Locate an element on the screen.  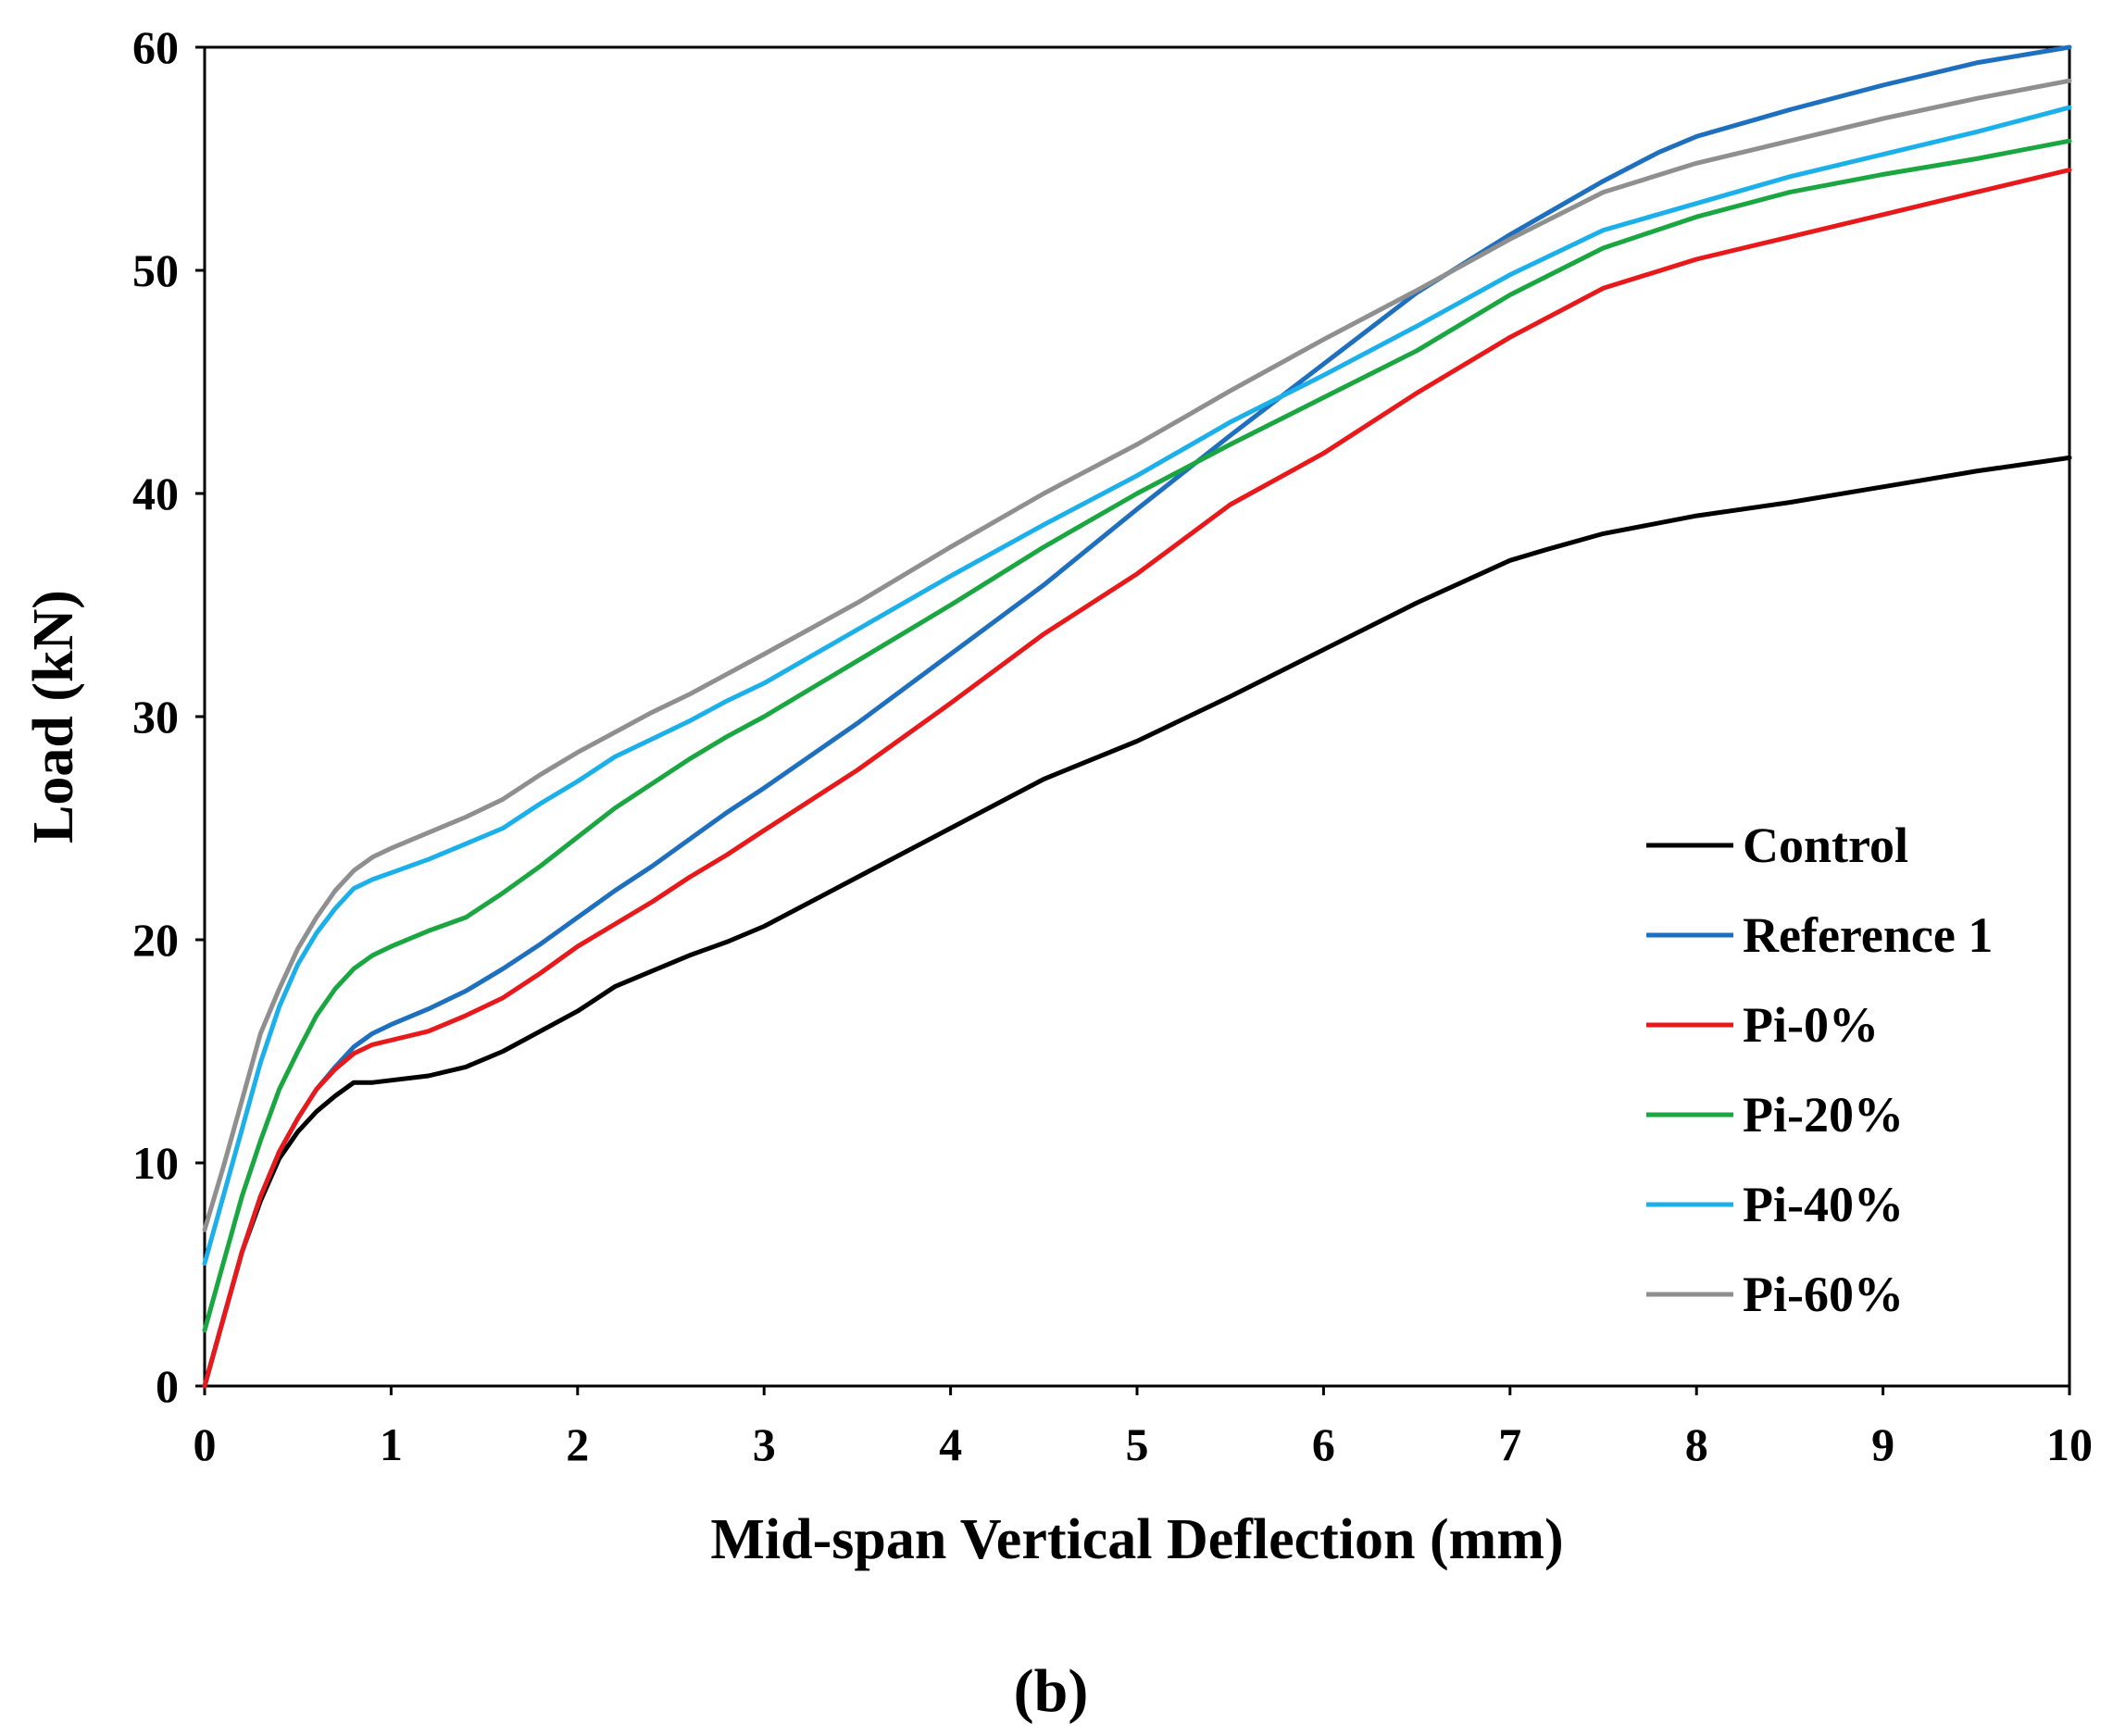
x-tick-label: 7 is located at coordinates (1509, 1444).